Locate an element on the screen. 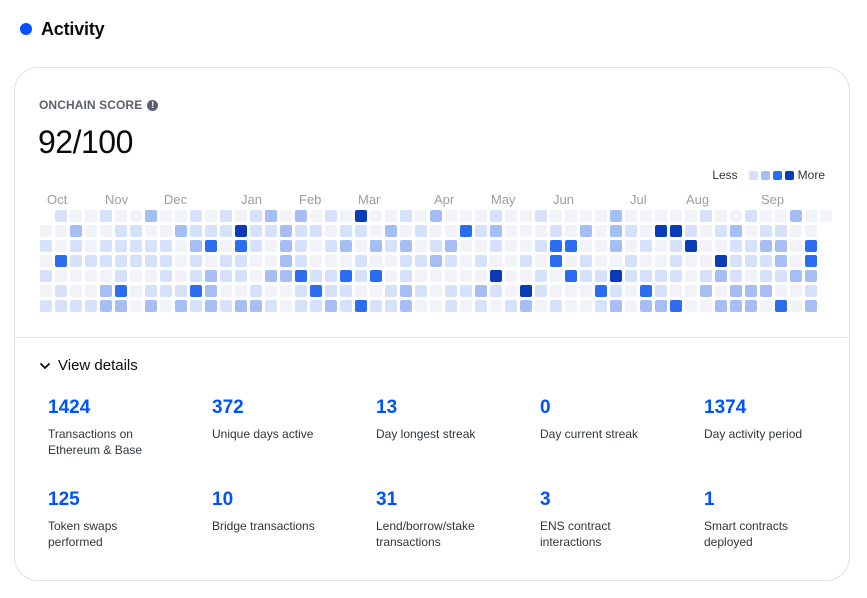  score-label-row: ONCHAIN SCORE ! is located at coordinates (99, 105).